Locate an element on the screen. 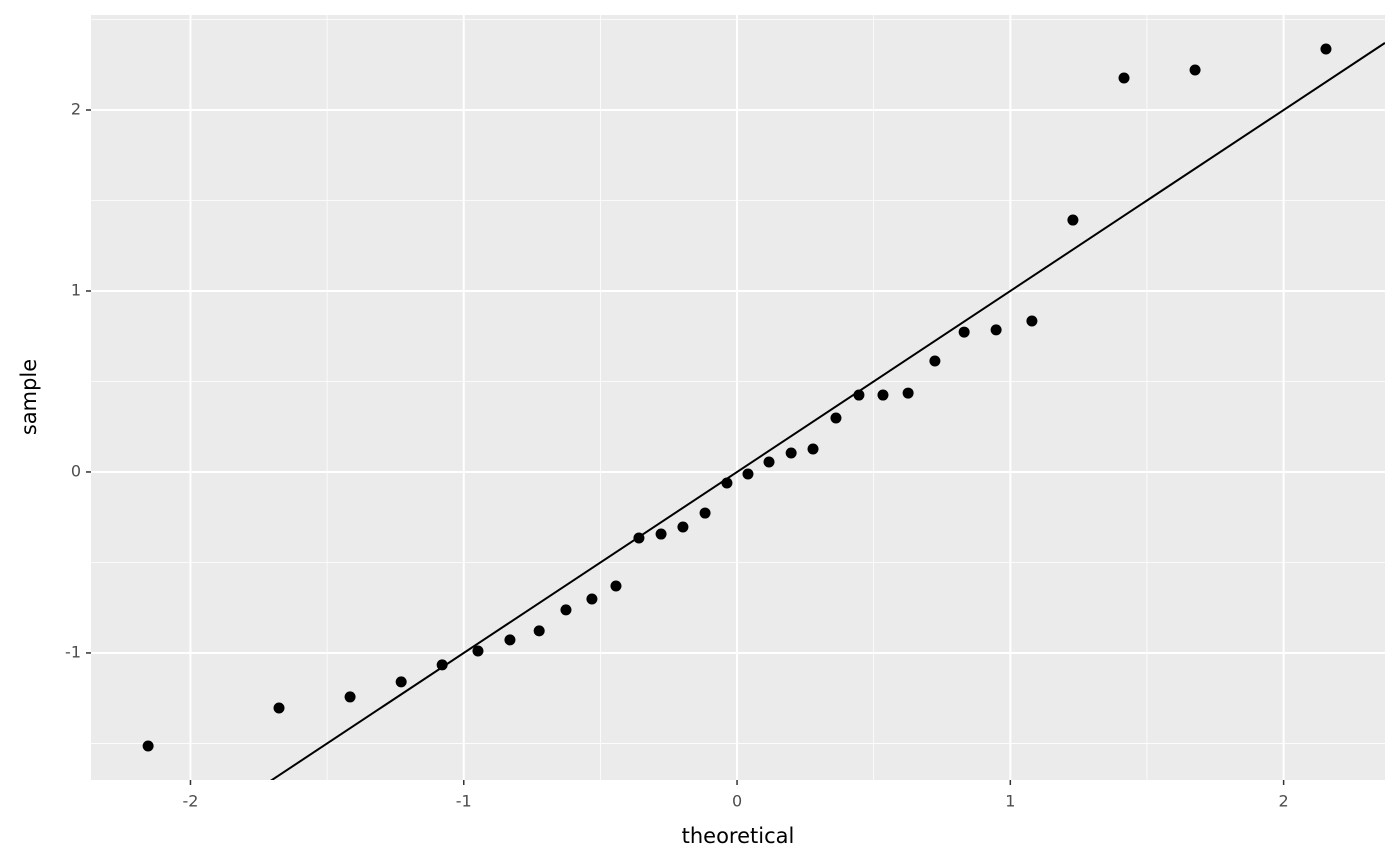 The image size is (1400, 866). x-tick-label: 2 is located at coordinates (1284, 801).